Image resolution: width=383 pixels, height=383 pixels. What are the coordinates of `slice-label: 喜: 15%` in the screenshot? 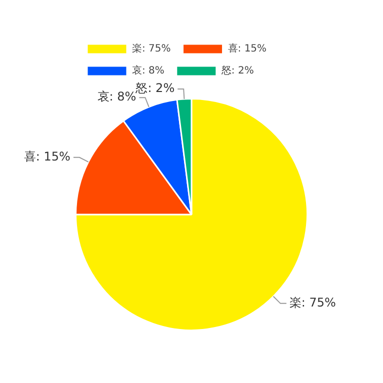 It's located at (47, 157).